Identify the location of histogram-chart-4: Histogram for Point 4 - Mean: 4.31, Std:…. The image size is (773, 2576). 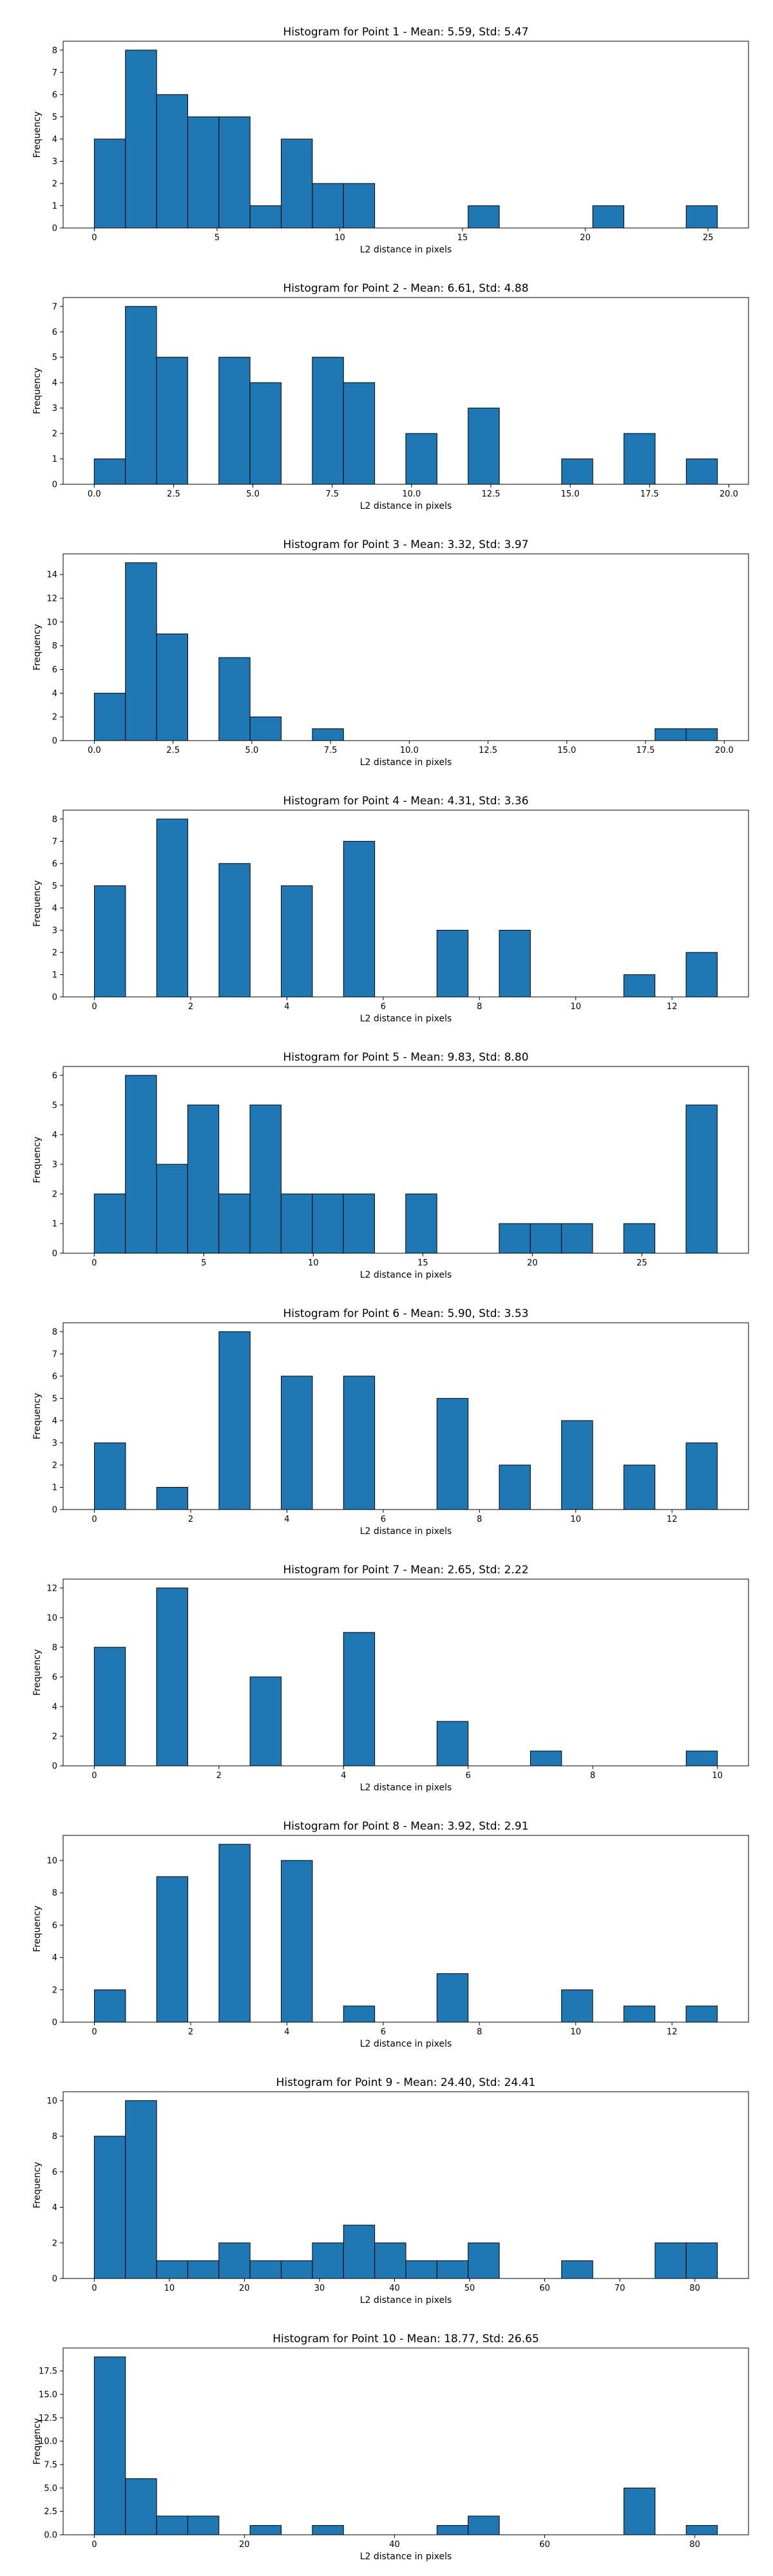
(390, 910).